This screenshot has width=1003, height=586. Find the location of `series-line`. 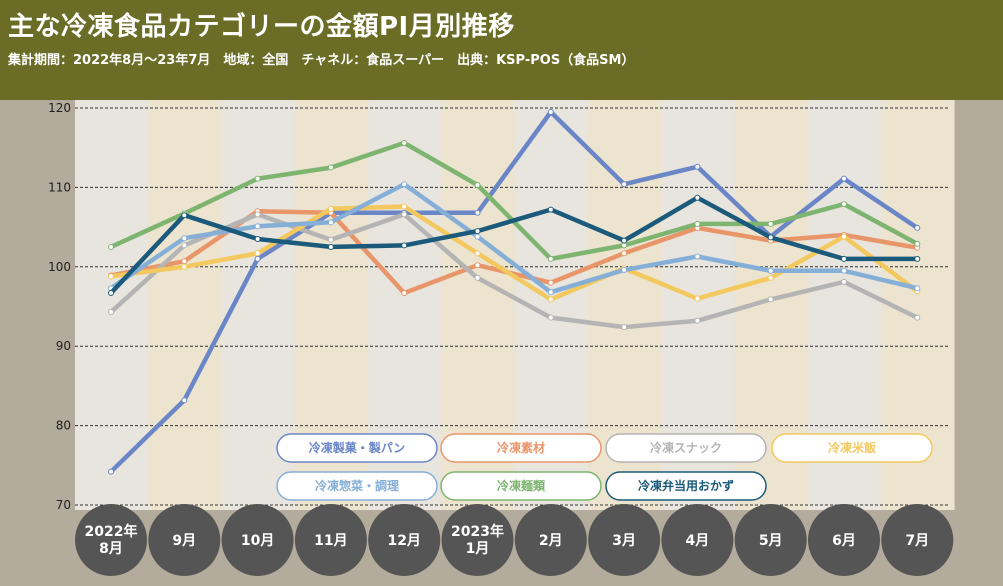

series-line is located at coordinates (514, 245).